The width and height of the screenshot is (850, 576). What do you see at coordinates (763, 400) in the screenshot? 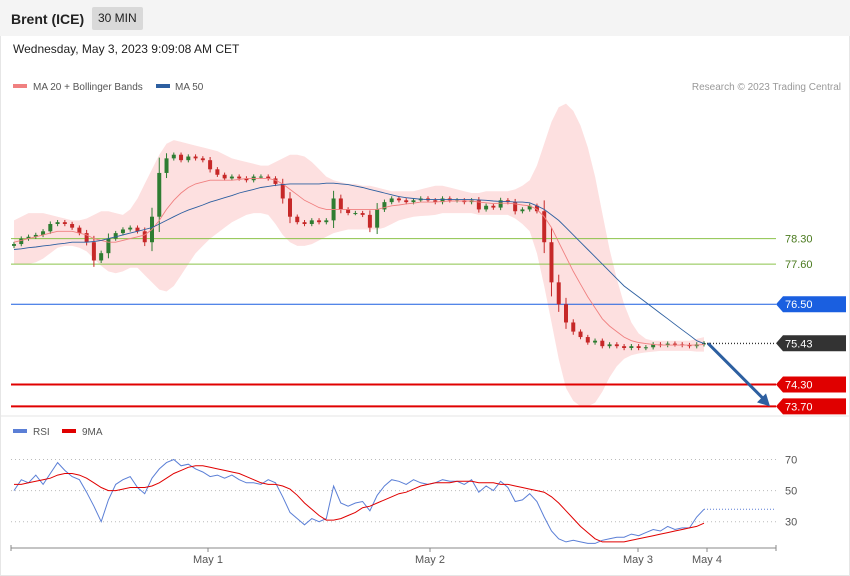
I see `projection-arrow-head` at bounding box center [763, 400].